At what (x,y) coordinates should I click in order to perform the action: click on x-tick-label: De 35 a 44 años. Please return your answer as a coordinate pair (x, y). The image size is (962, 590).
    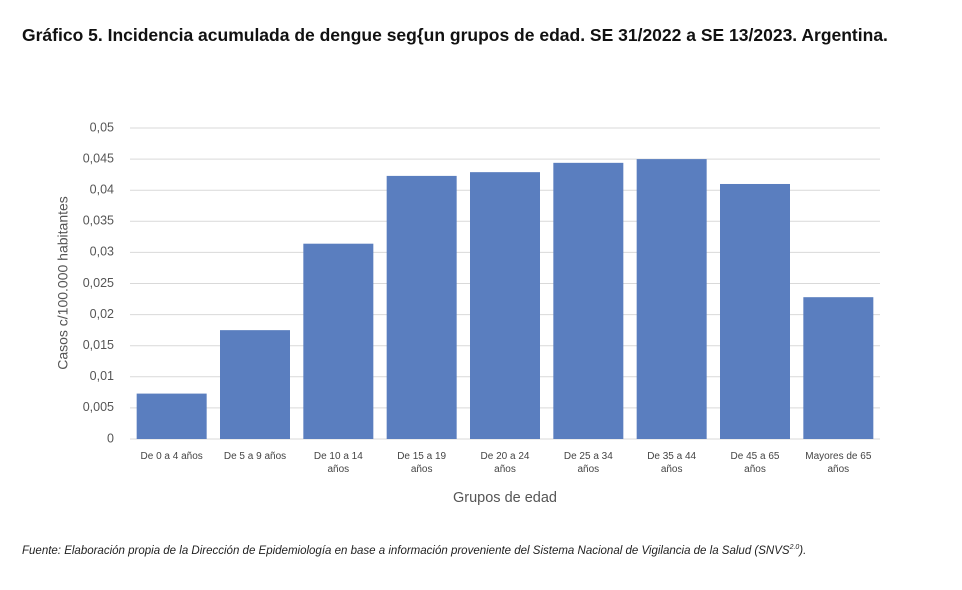
    Looking at the image, I should click on (672, 463).